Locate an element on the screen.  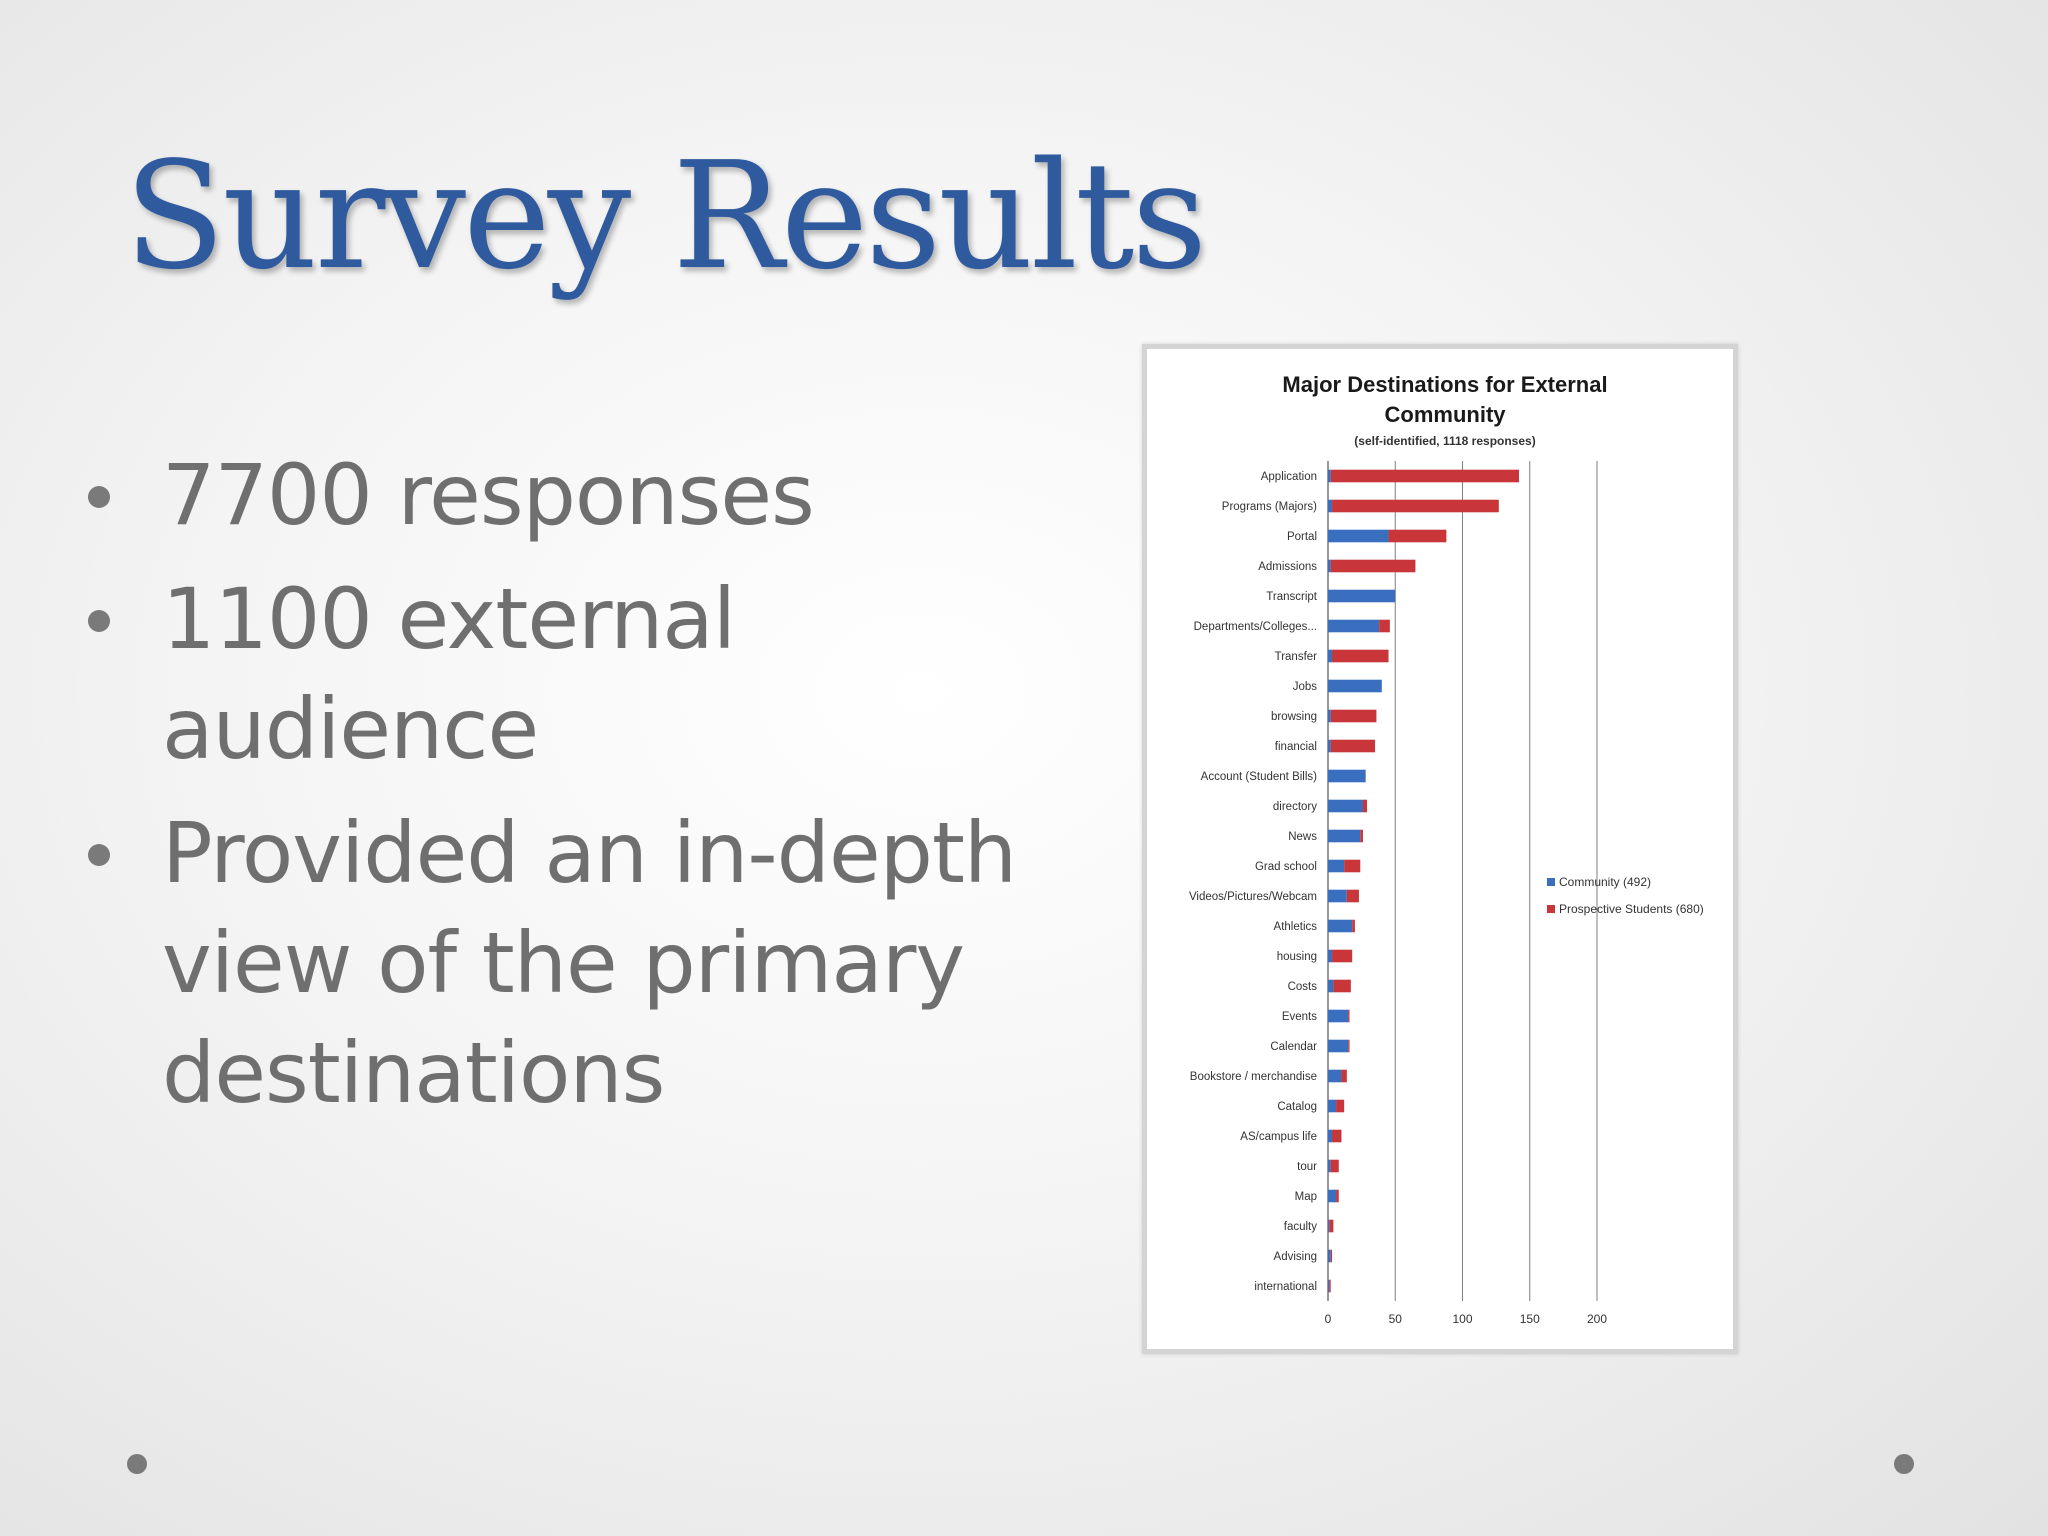
category-label: Bookstore / merchandise is located at coordinates (1253, 1077).